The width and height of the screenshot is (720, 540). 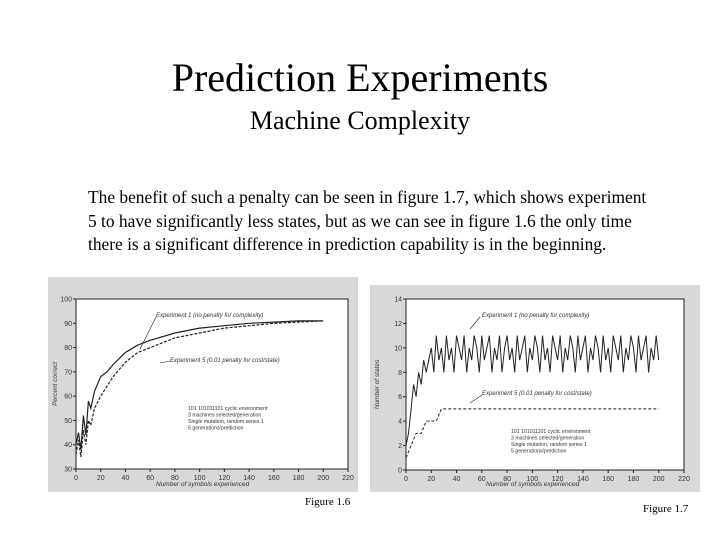 What do you see at coordinates (666, 509) in the screenshot?
I see `figure-1-7-caption: Figure 1.7` at bounding box center [666, 509].